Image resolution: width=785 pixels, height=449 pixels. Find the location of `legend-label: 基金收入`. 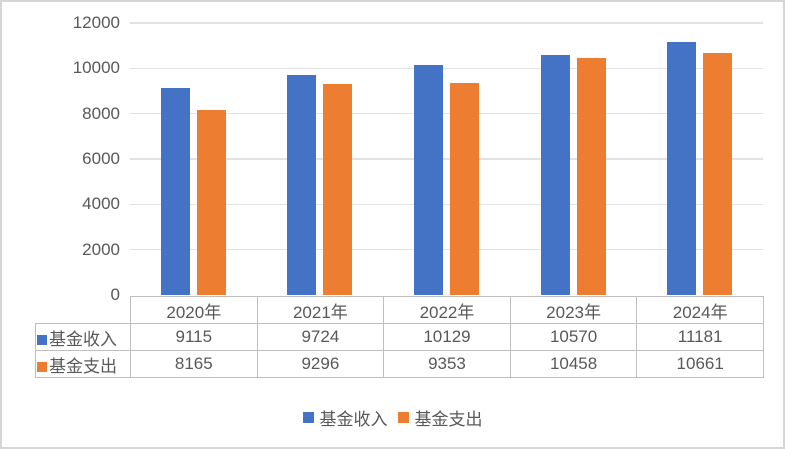

legend-label: 基金收入 is located at coordinates (353, 419).